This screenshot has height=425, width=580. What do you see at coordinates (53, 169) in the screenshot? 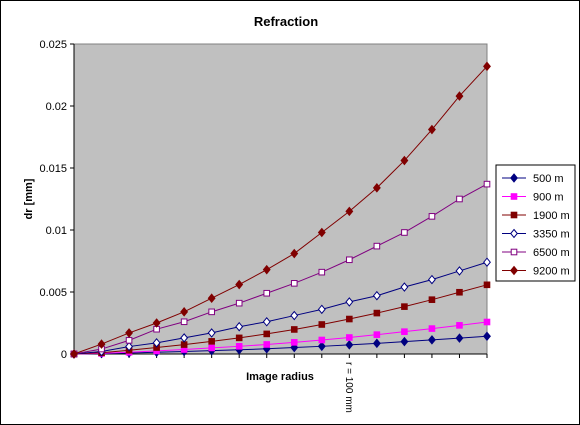
I see `y-tick-label: 0.015` at bounding box center [53, 169].